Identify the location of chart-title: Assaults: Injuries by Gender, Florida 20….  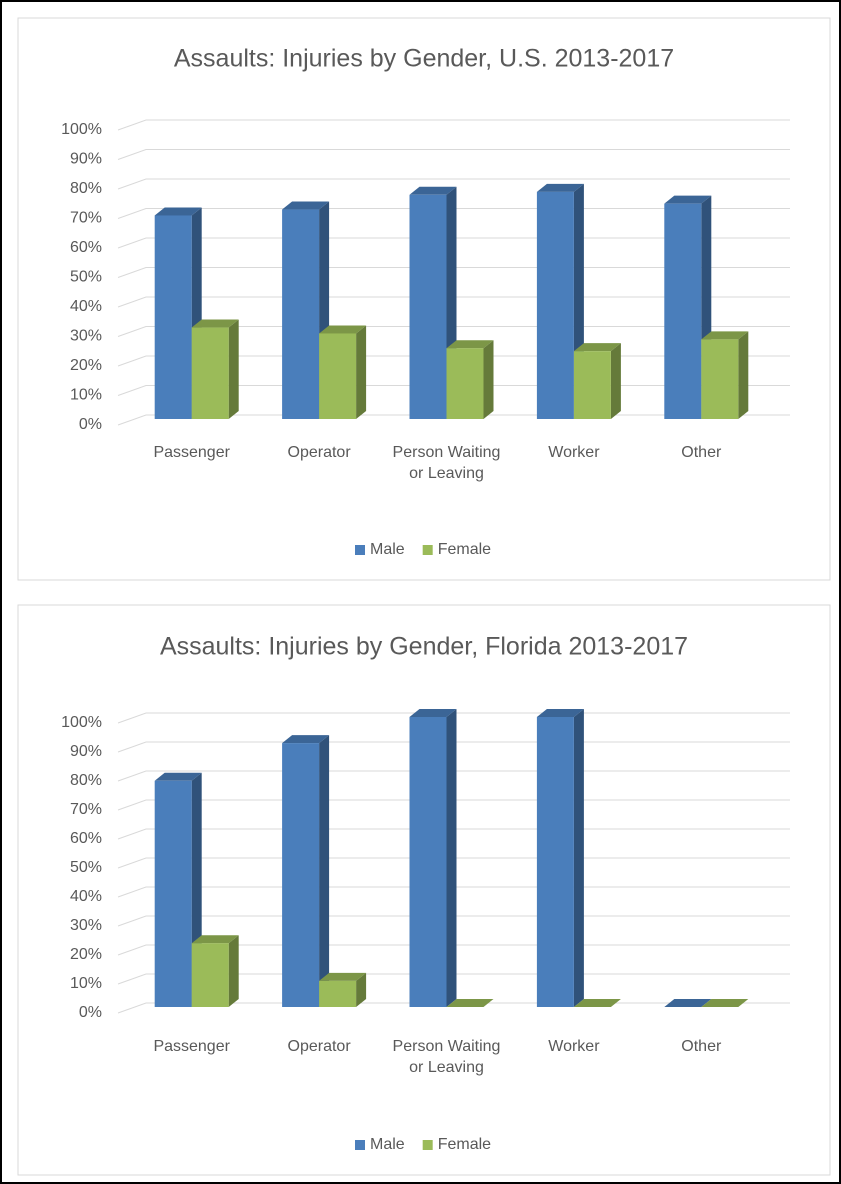
(424, 647).